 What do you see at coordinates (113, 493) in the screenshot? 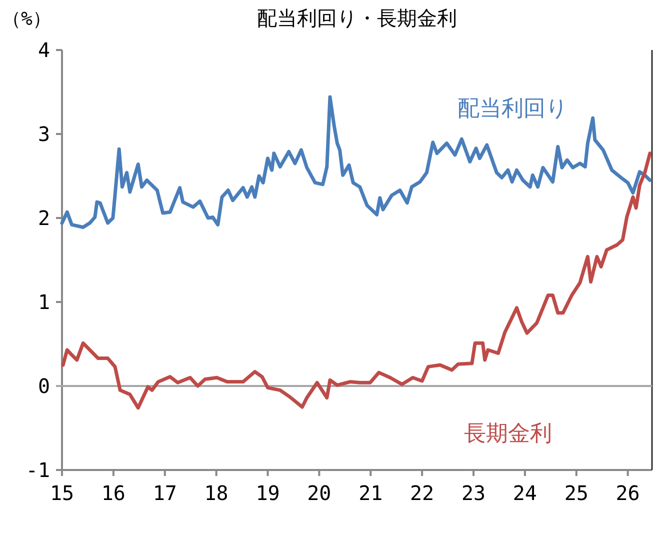
I see `x-tick-label: 16` at bounding box center [113, 493].